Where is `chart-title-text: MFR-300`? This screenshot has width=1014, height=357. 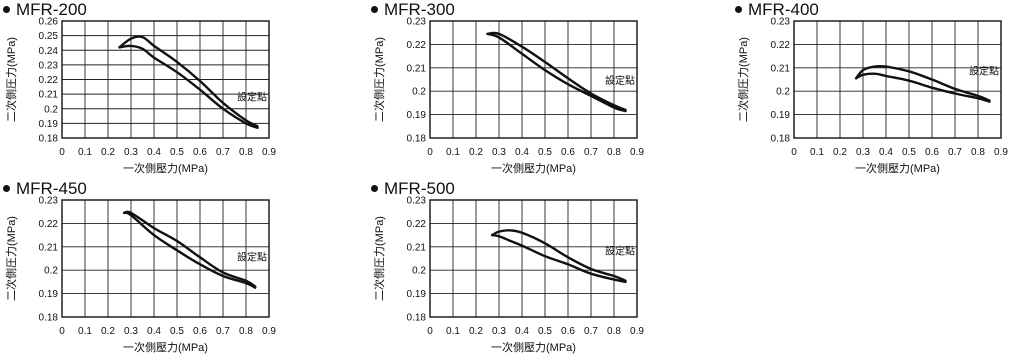
chart-title-text: MFR-300 is located at coordinates (419, 9).